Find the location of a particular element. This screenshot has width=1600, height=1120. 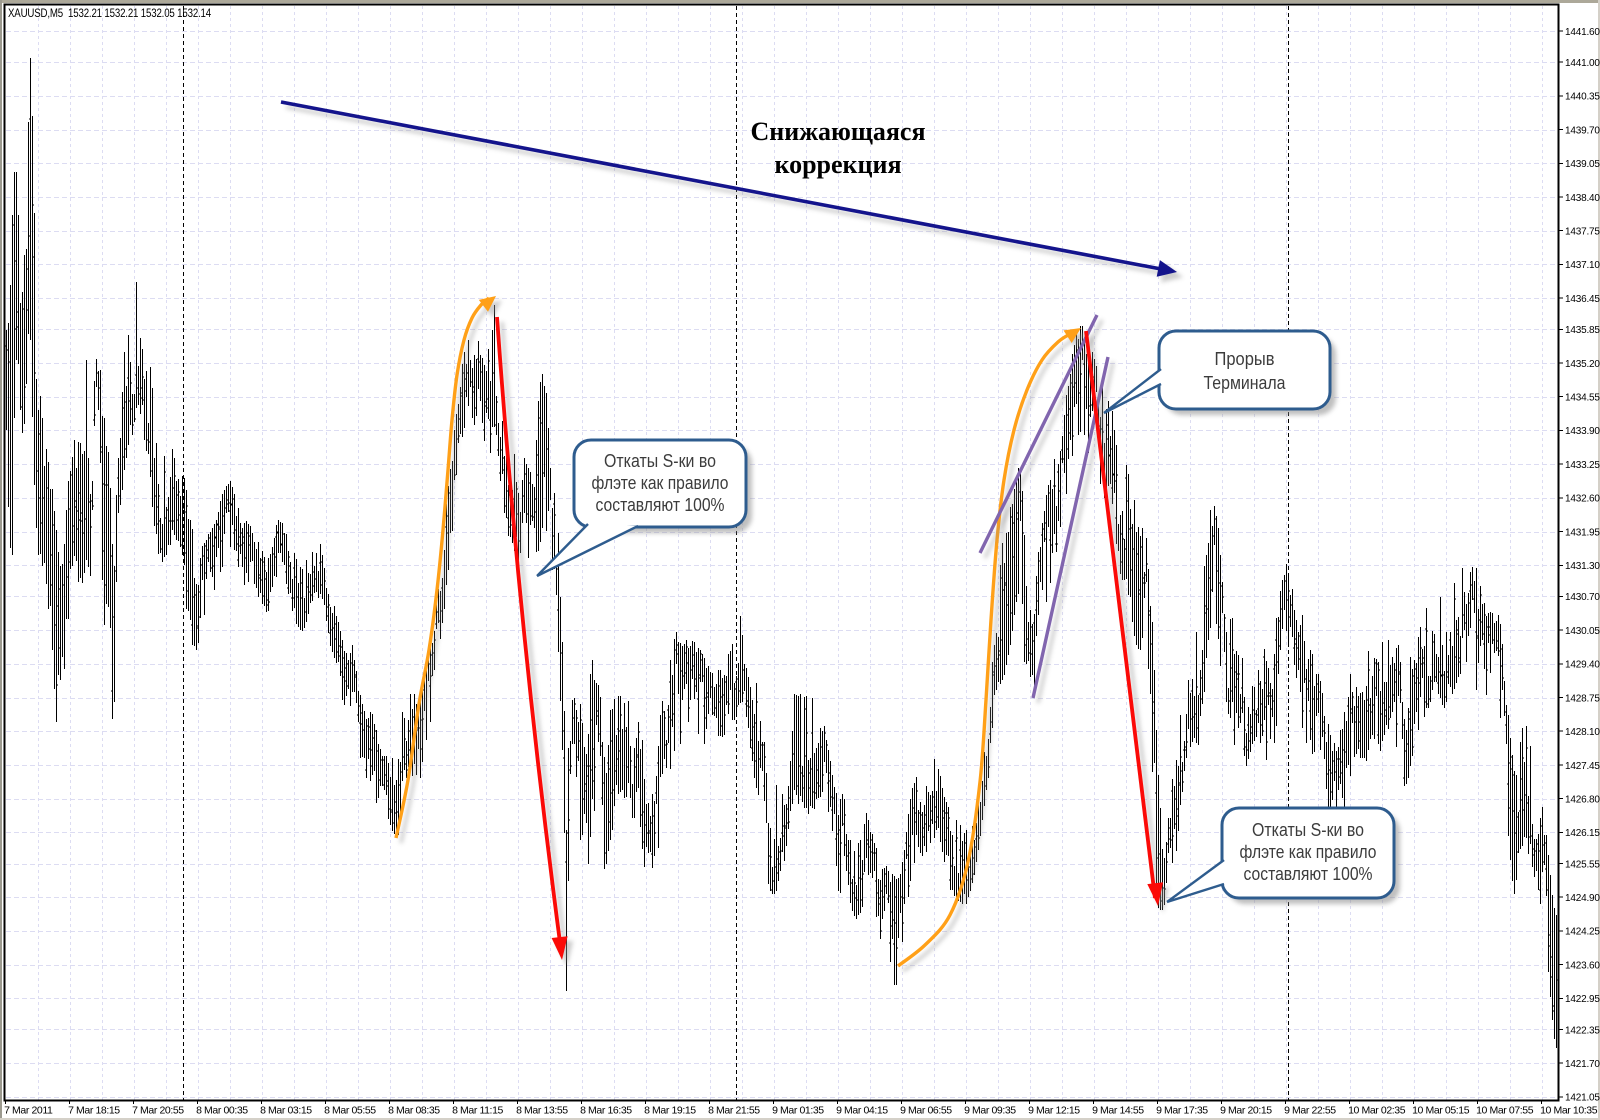

svg-text: 1433.90 is located at coordinates (1582, 431).